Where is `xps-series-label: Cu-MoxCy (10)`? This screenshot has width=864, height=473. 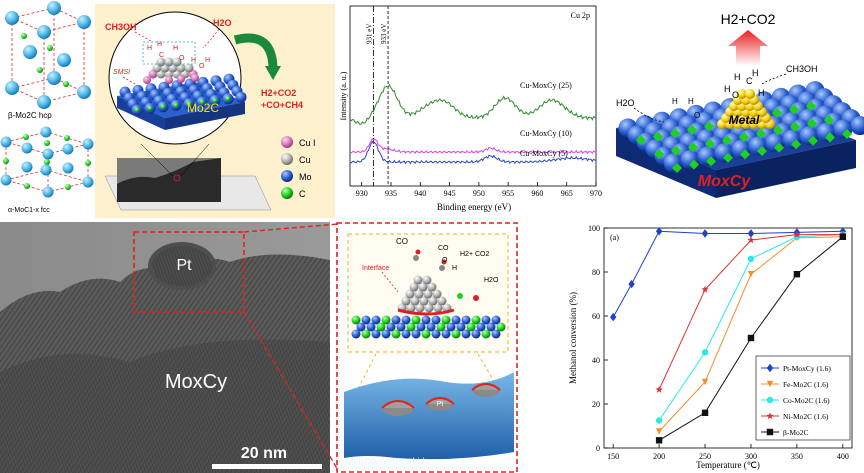 xps-series-label: Cu-MoxCy (10) is located at coordinates (546, 133).